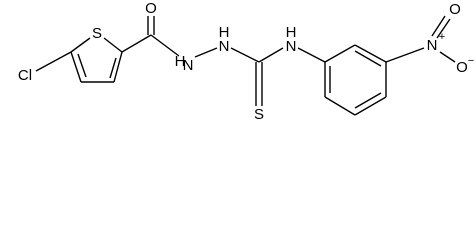 The image size is (476, 240). What do you see at coordinates (442, 37) in the screenshot?
I see `charge: +` at bounding box center [442, 37].